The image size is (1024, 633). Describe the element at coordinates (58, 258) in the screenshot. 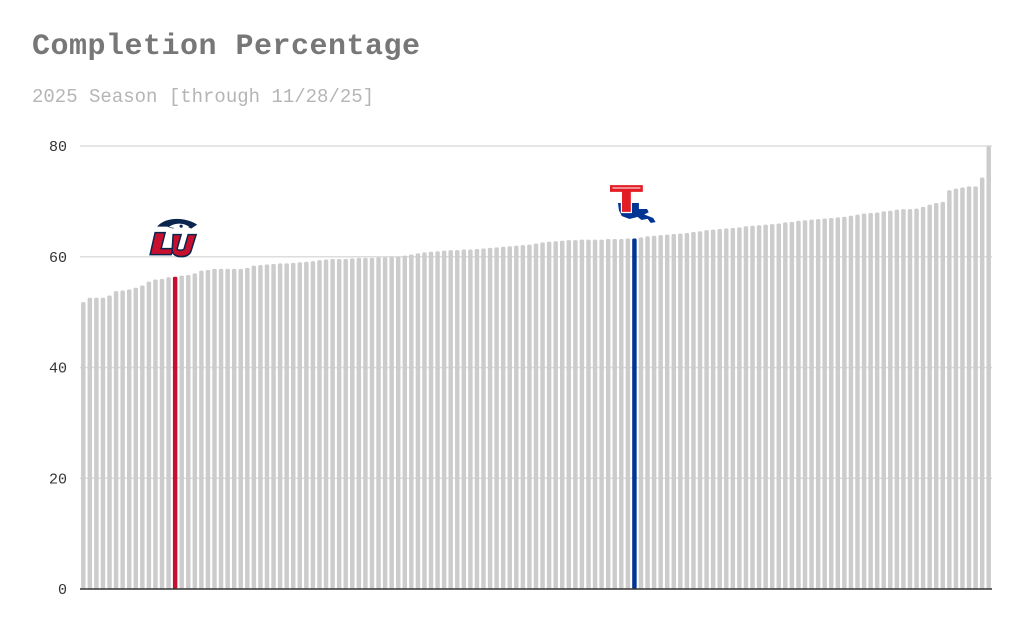

I see `y-tick-label: 60` at that location.